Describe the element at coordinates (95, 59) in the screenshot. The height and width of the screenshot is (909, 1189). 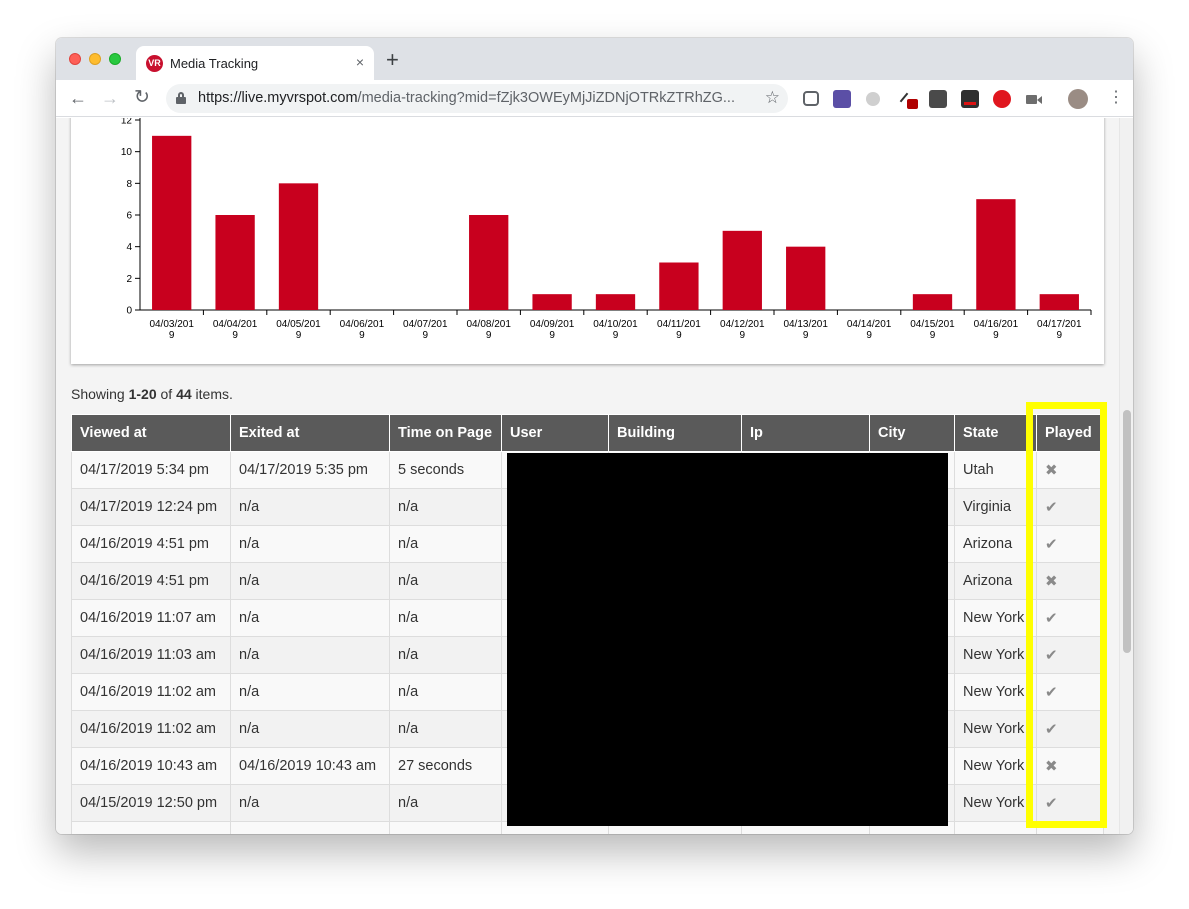
I see `minimize-window-button` at that location.